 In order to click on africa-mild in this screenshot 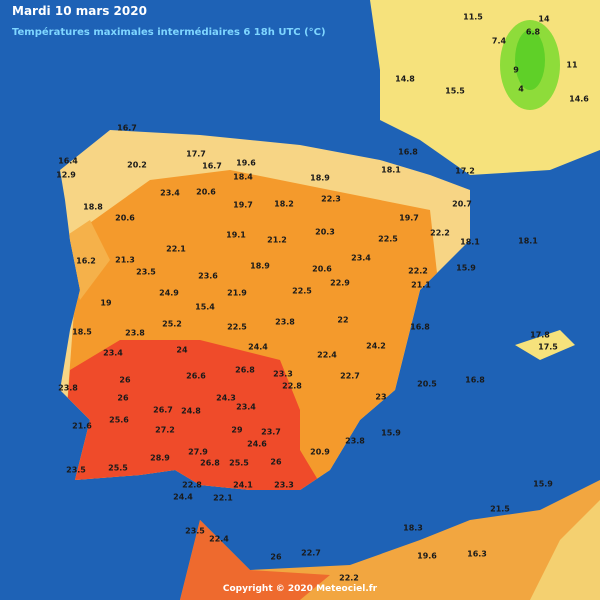, I will do `click(565, 550)`.